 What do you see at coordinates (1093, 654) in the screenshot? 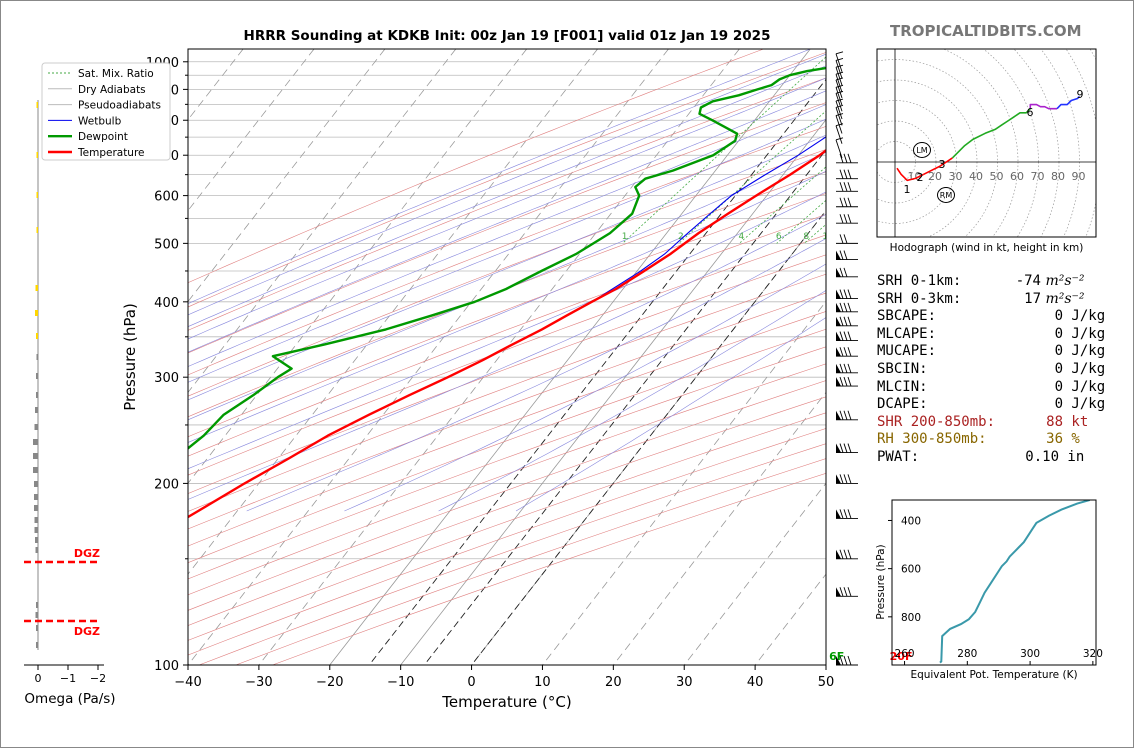
I see `theta-e-x-tick-label: 320` at bounding box center [1093, 654].